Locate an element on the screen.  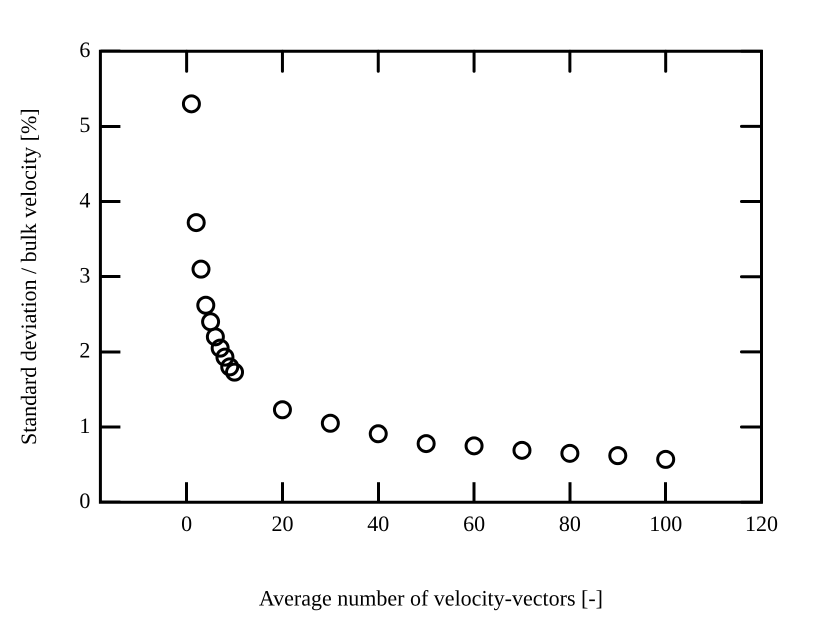
x-tick-label: 100 is located at coordinates (665, 523).